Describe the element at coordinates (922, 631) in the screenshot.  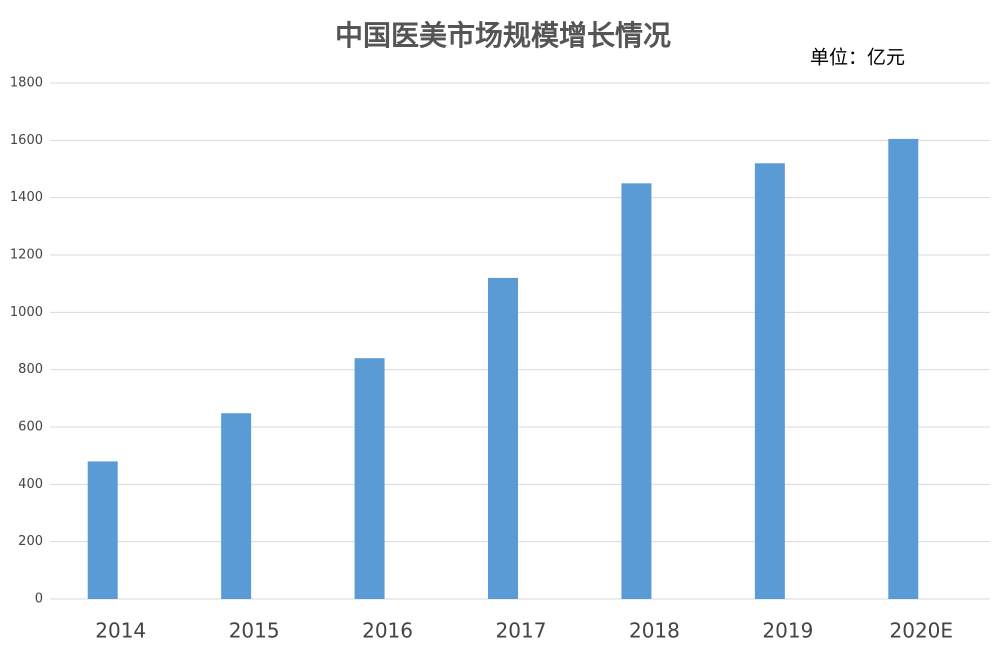
I see `x-tick-label: 2020E` at that location.